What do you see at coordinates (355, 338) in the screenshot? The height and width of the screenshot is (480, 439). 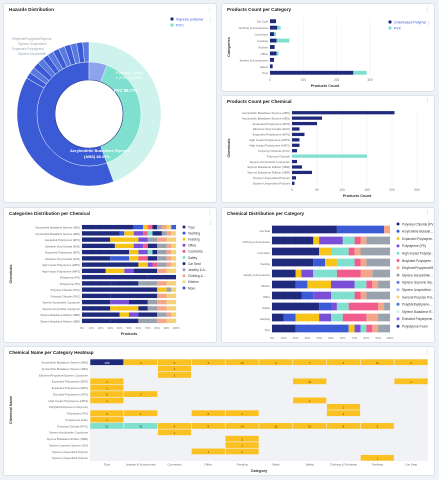 I see `x-tick-label: 70%` at bounding box center [355, 338].